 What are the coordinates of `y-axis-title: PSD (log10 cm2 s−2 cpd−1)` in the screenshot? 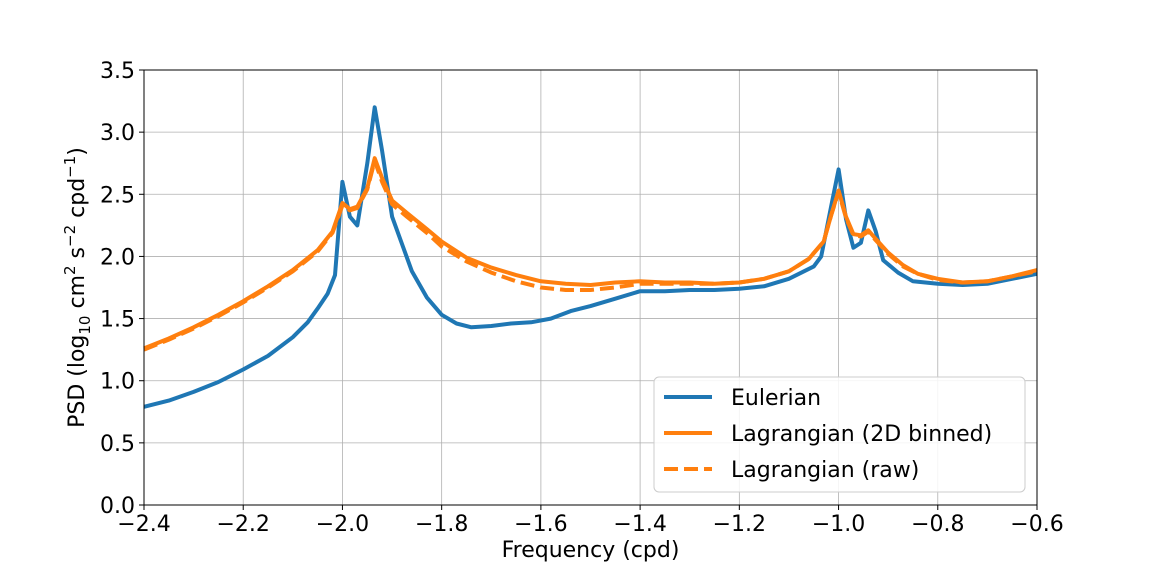 It's located at (77, 287).